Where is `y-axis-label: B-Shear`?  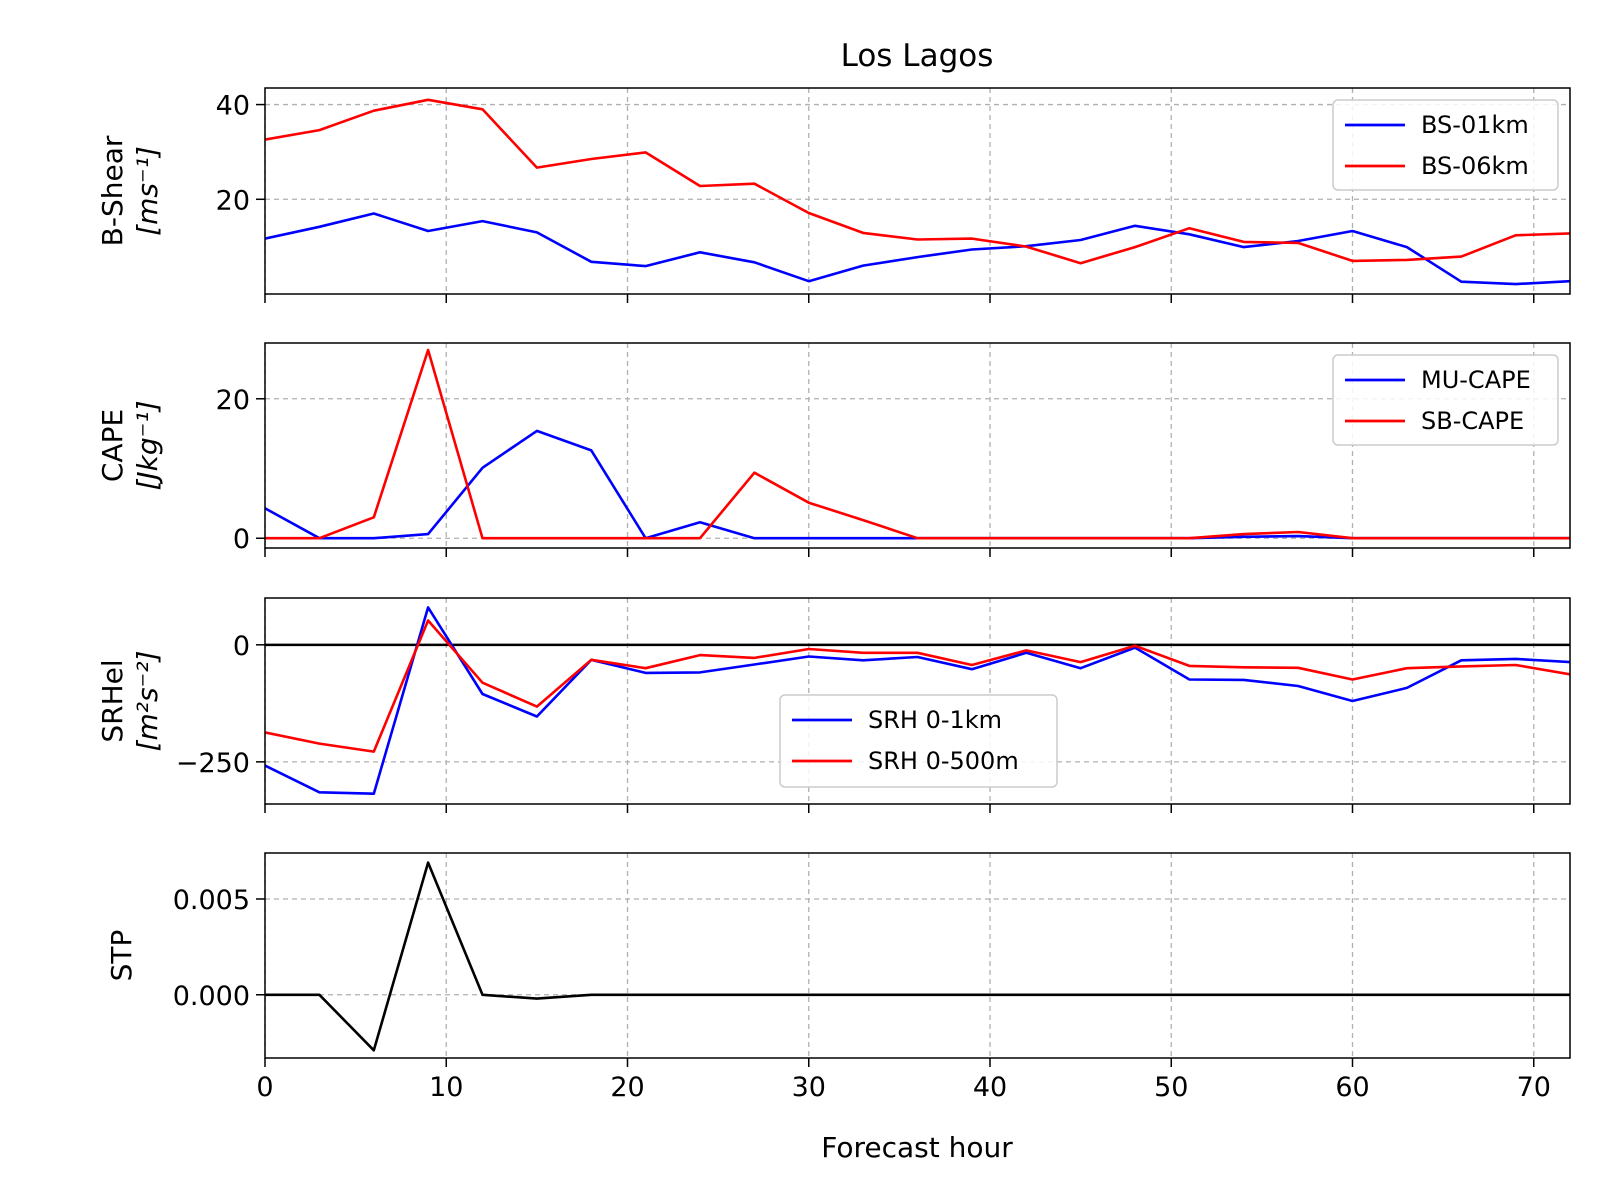
y-axis-label: B-Shear is located at coordinates (112, 190).